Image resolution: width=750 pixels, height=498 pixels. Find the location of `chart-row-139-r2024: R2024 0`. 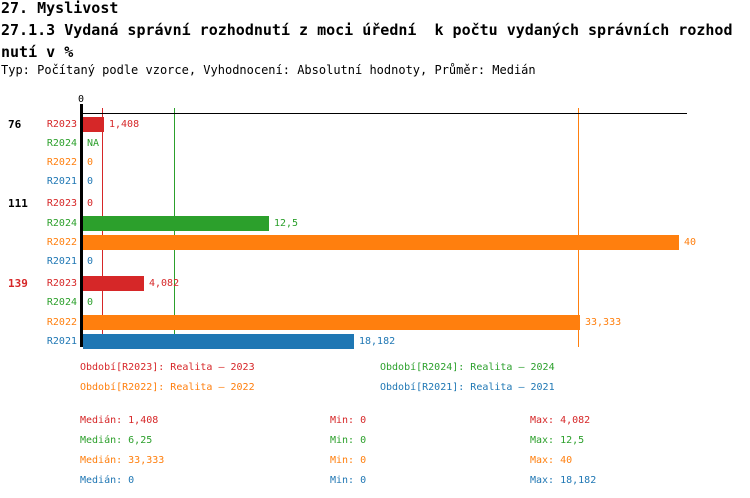

chart-row-139-r2024: R2024 0 is located at coordinates (375, 302).